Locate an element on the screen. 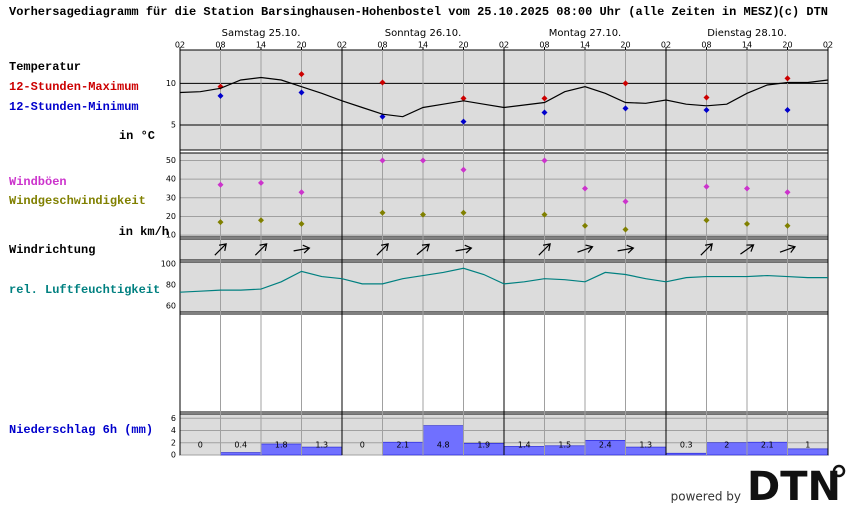  y-tick-label: 2 is located at coordinates (173, 442).